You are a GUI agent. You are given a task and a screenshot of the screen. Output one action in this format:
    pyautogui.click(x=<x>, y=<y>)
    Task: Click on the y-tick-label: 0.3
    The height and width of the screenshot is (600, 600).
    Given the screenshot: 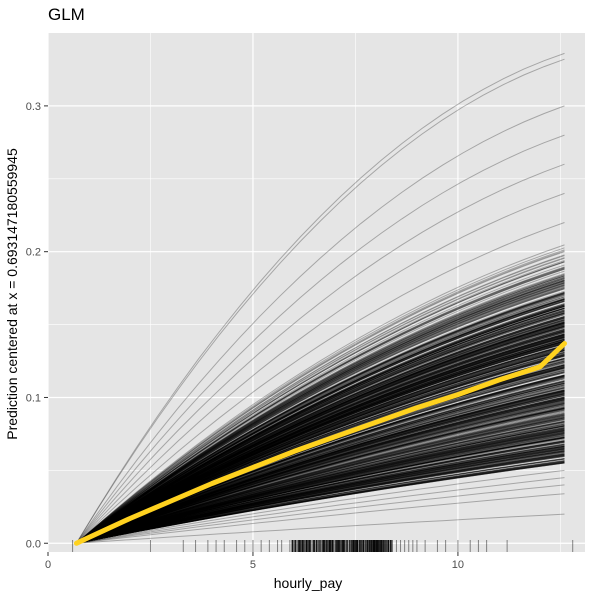 What is the action you would take?
    pyautogui.click(x=33, y=107)
    